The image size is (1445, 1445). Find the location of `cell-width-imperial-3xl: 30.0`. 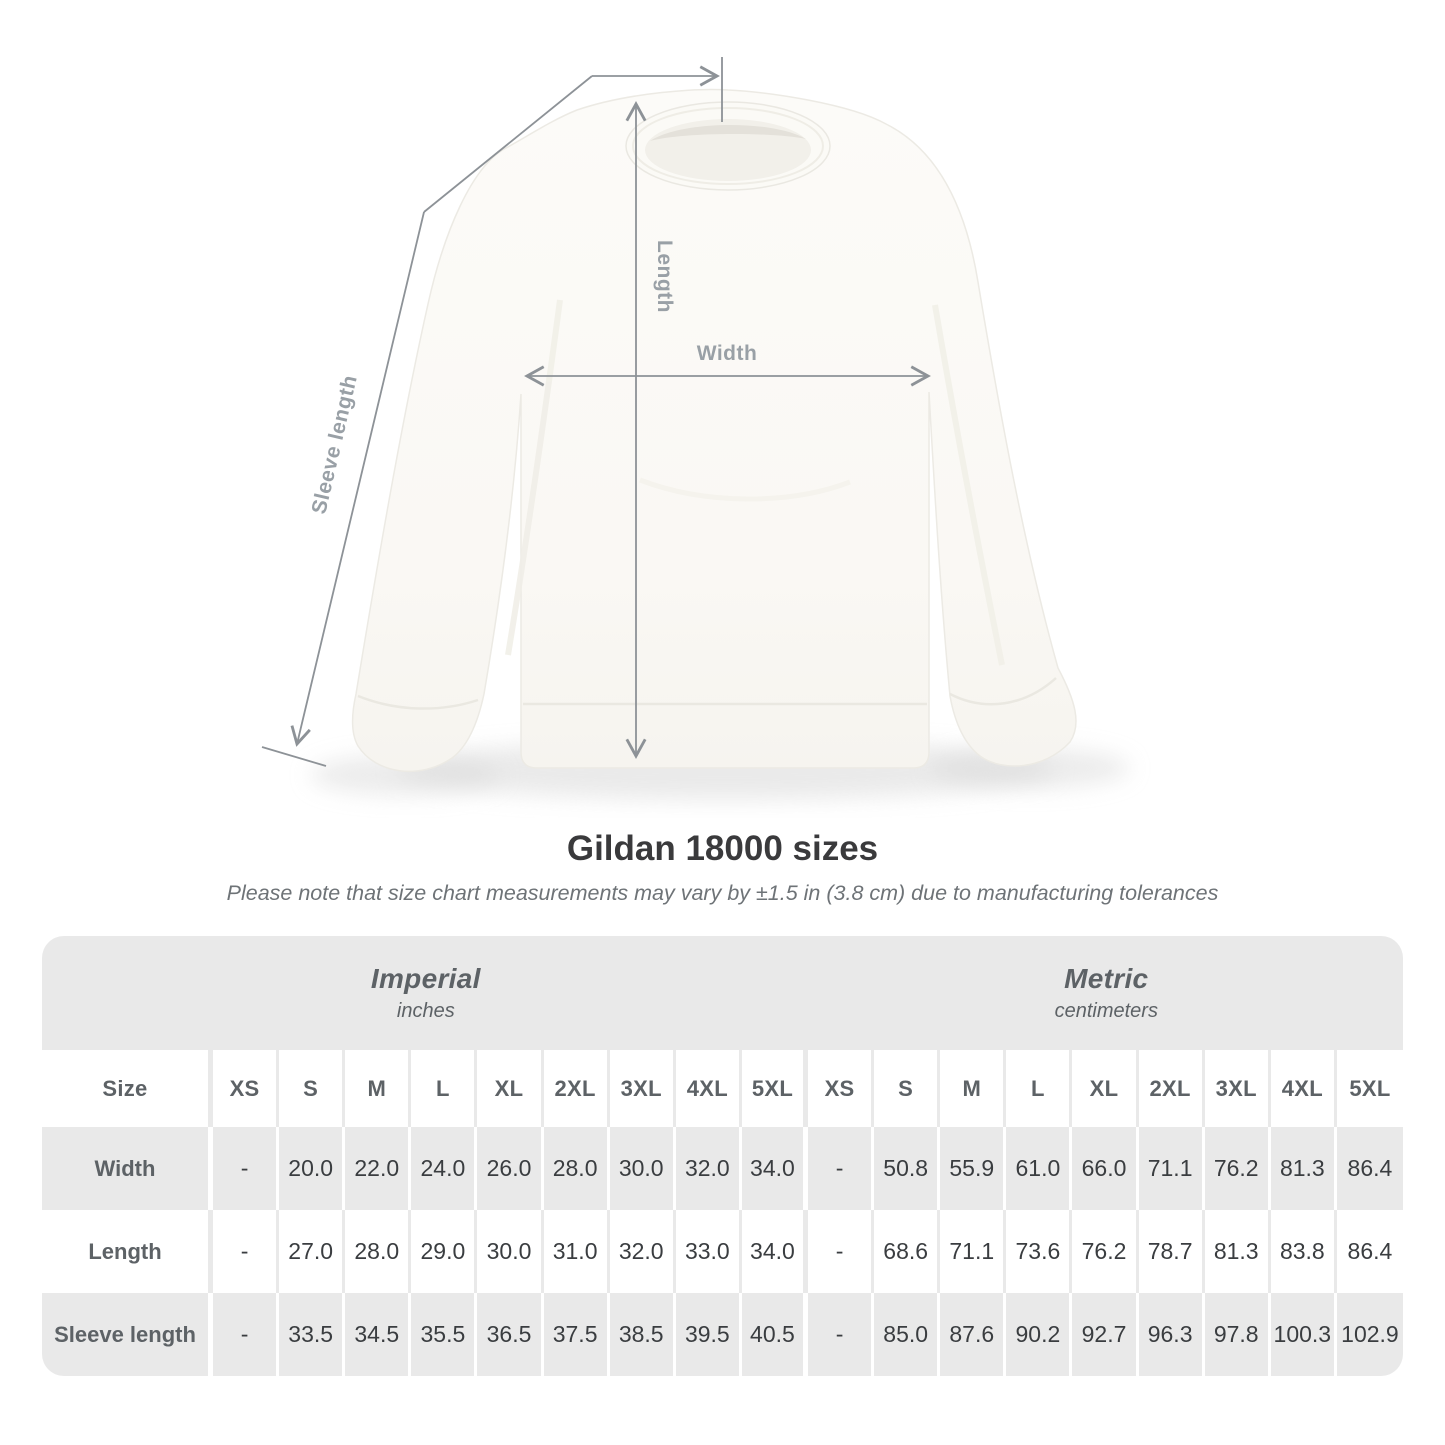

cell-width-imperial-3xl: 30.0 is located at coordinates (642, 1168).